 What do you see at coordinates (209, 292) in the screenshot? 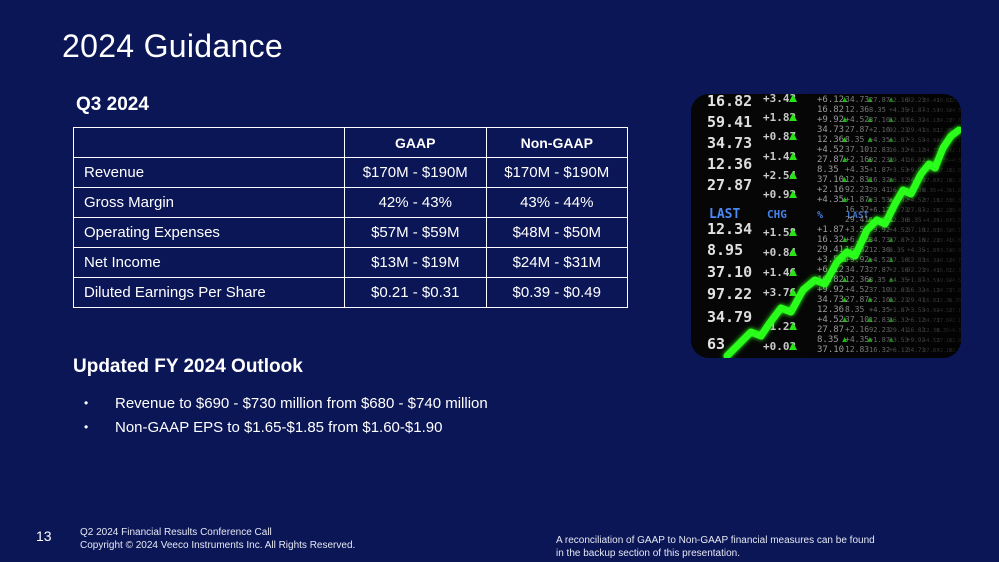
I see `metric-label: Diluted Earnings Per Share` at bounding box center [209, 292].